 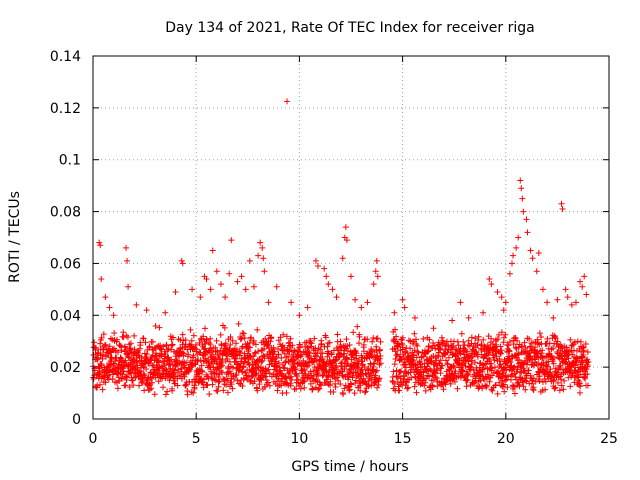 I want to click on x-tick-label: 25, so click(x=609, y=439).